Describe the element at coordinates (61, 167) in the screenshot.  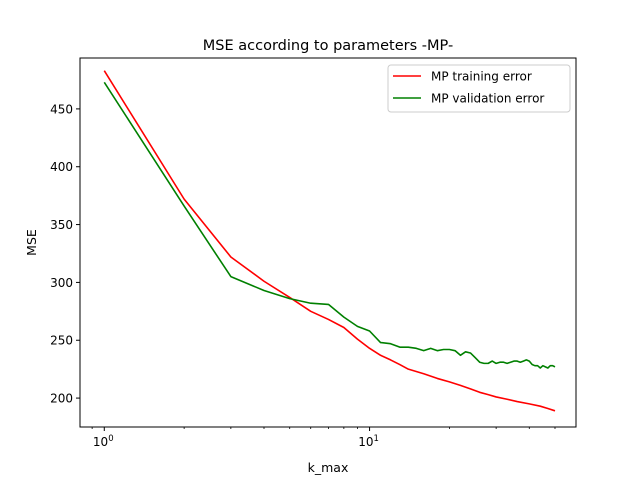
I see `y-tick-label: 400` at that location.